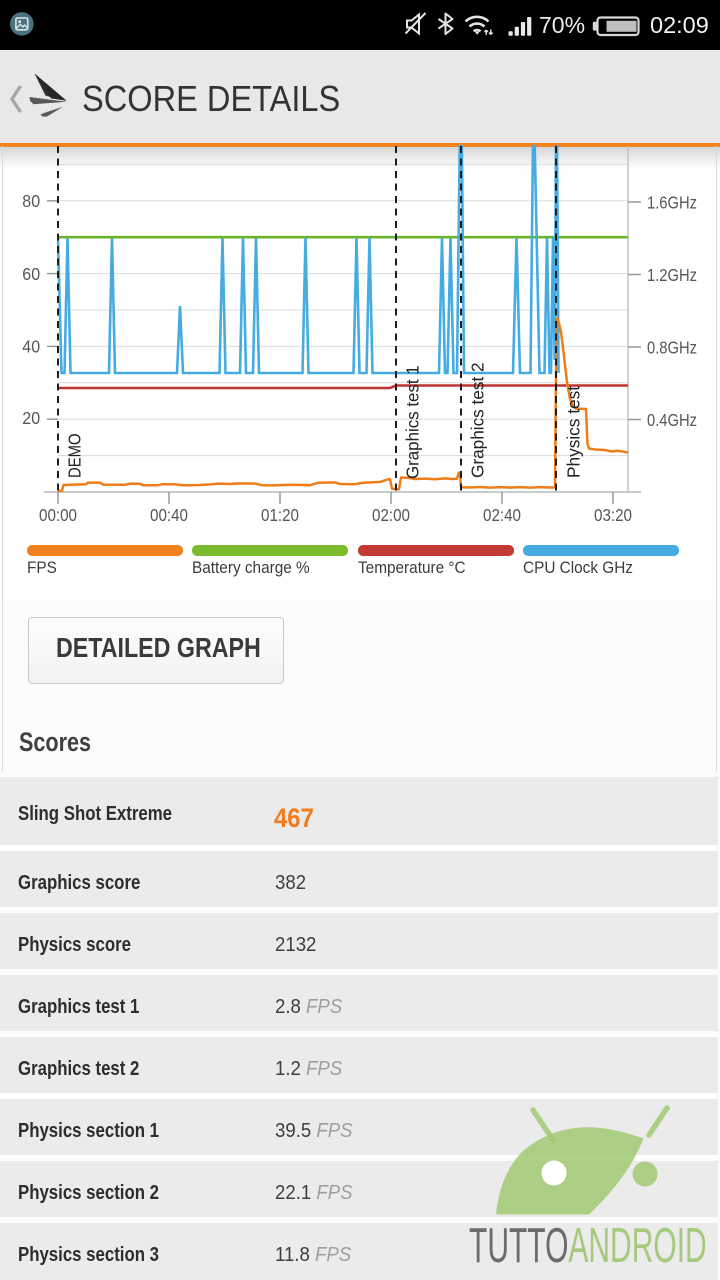 The width and height of the screenshot is (720, 1280). Describe the element at coordinates (672, 275) in the screenshot. I see `svg-text: 1.2GHz` at that location.